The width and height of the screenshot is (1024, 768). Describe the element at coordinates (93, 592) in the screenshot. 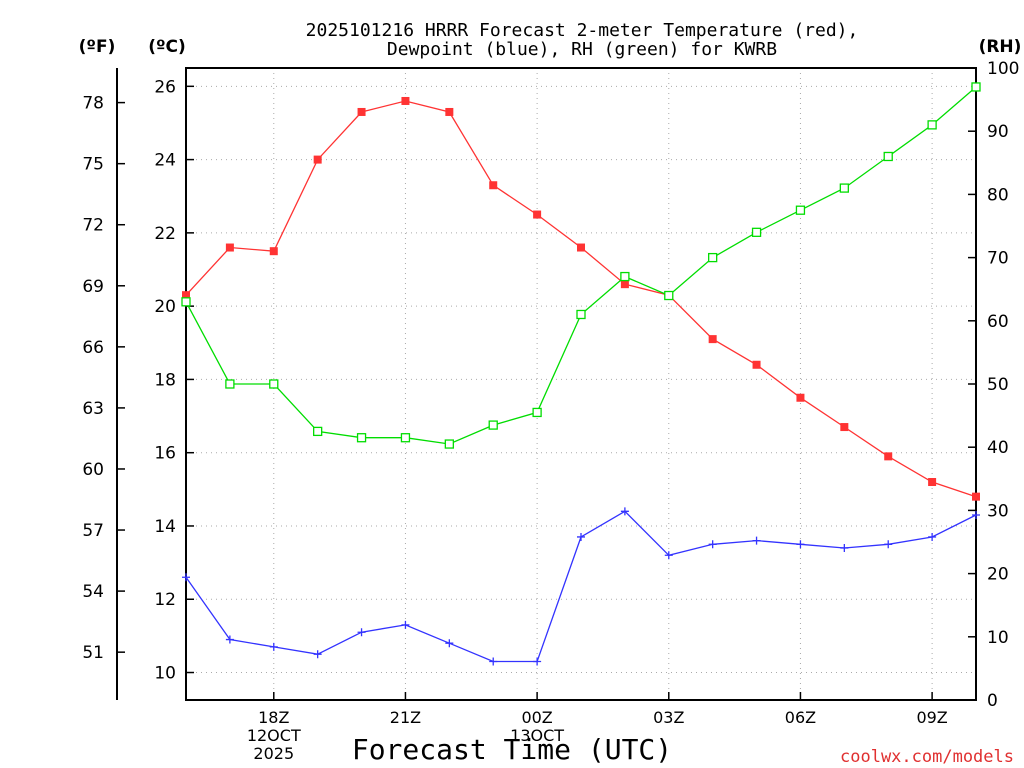

I see `fahrenheit-tick-label: 54` at that location.